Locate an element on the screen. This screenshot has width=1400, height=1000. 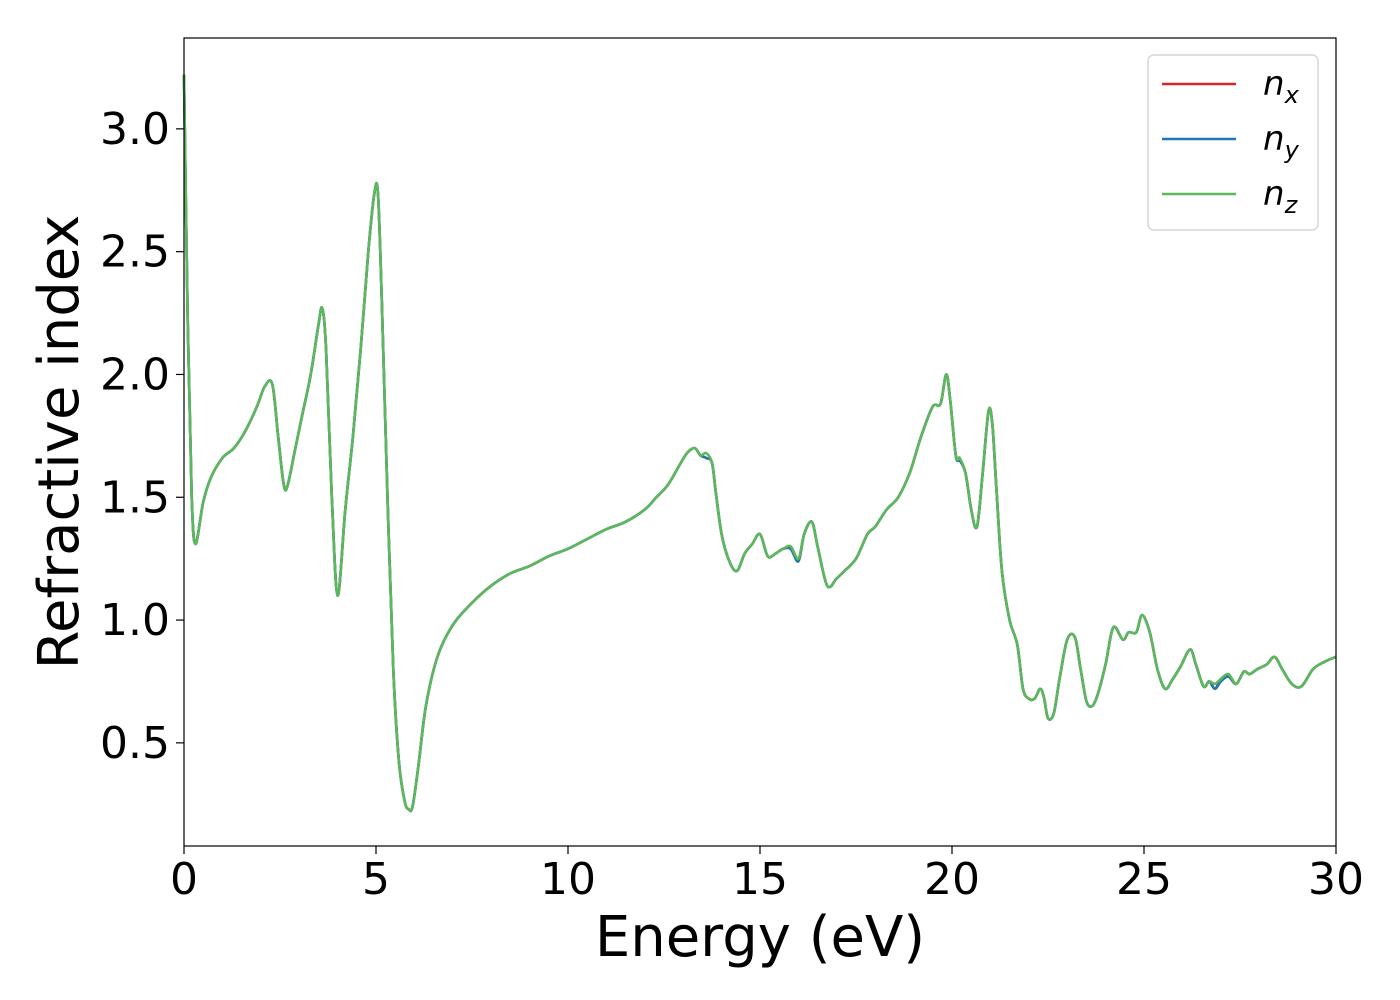
x-tick-label: 0 is located at coordinates (184, 879).